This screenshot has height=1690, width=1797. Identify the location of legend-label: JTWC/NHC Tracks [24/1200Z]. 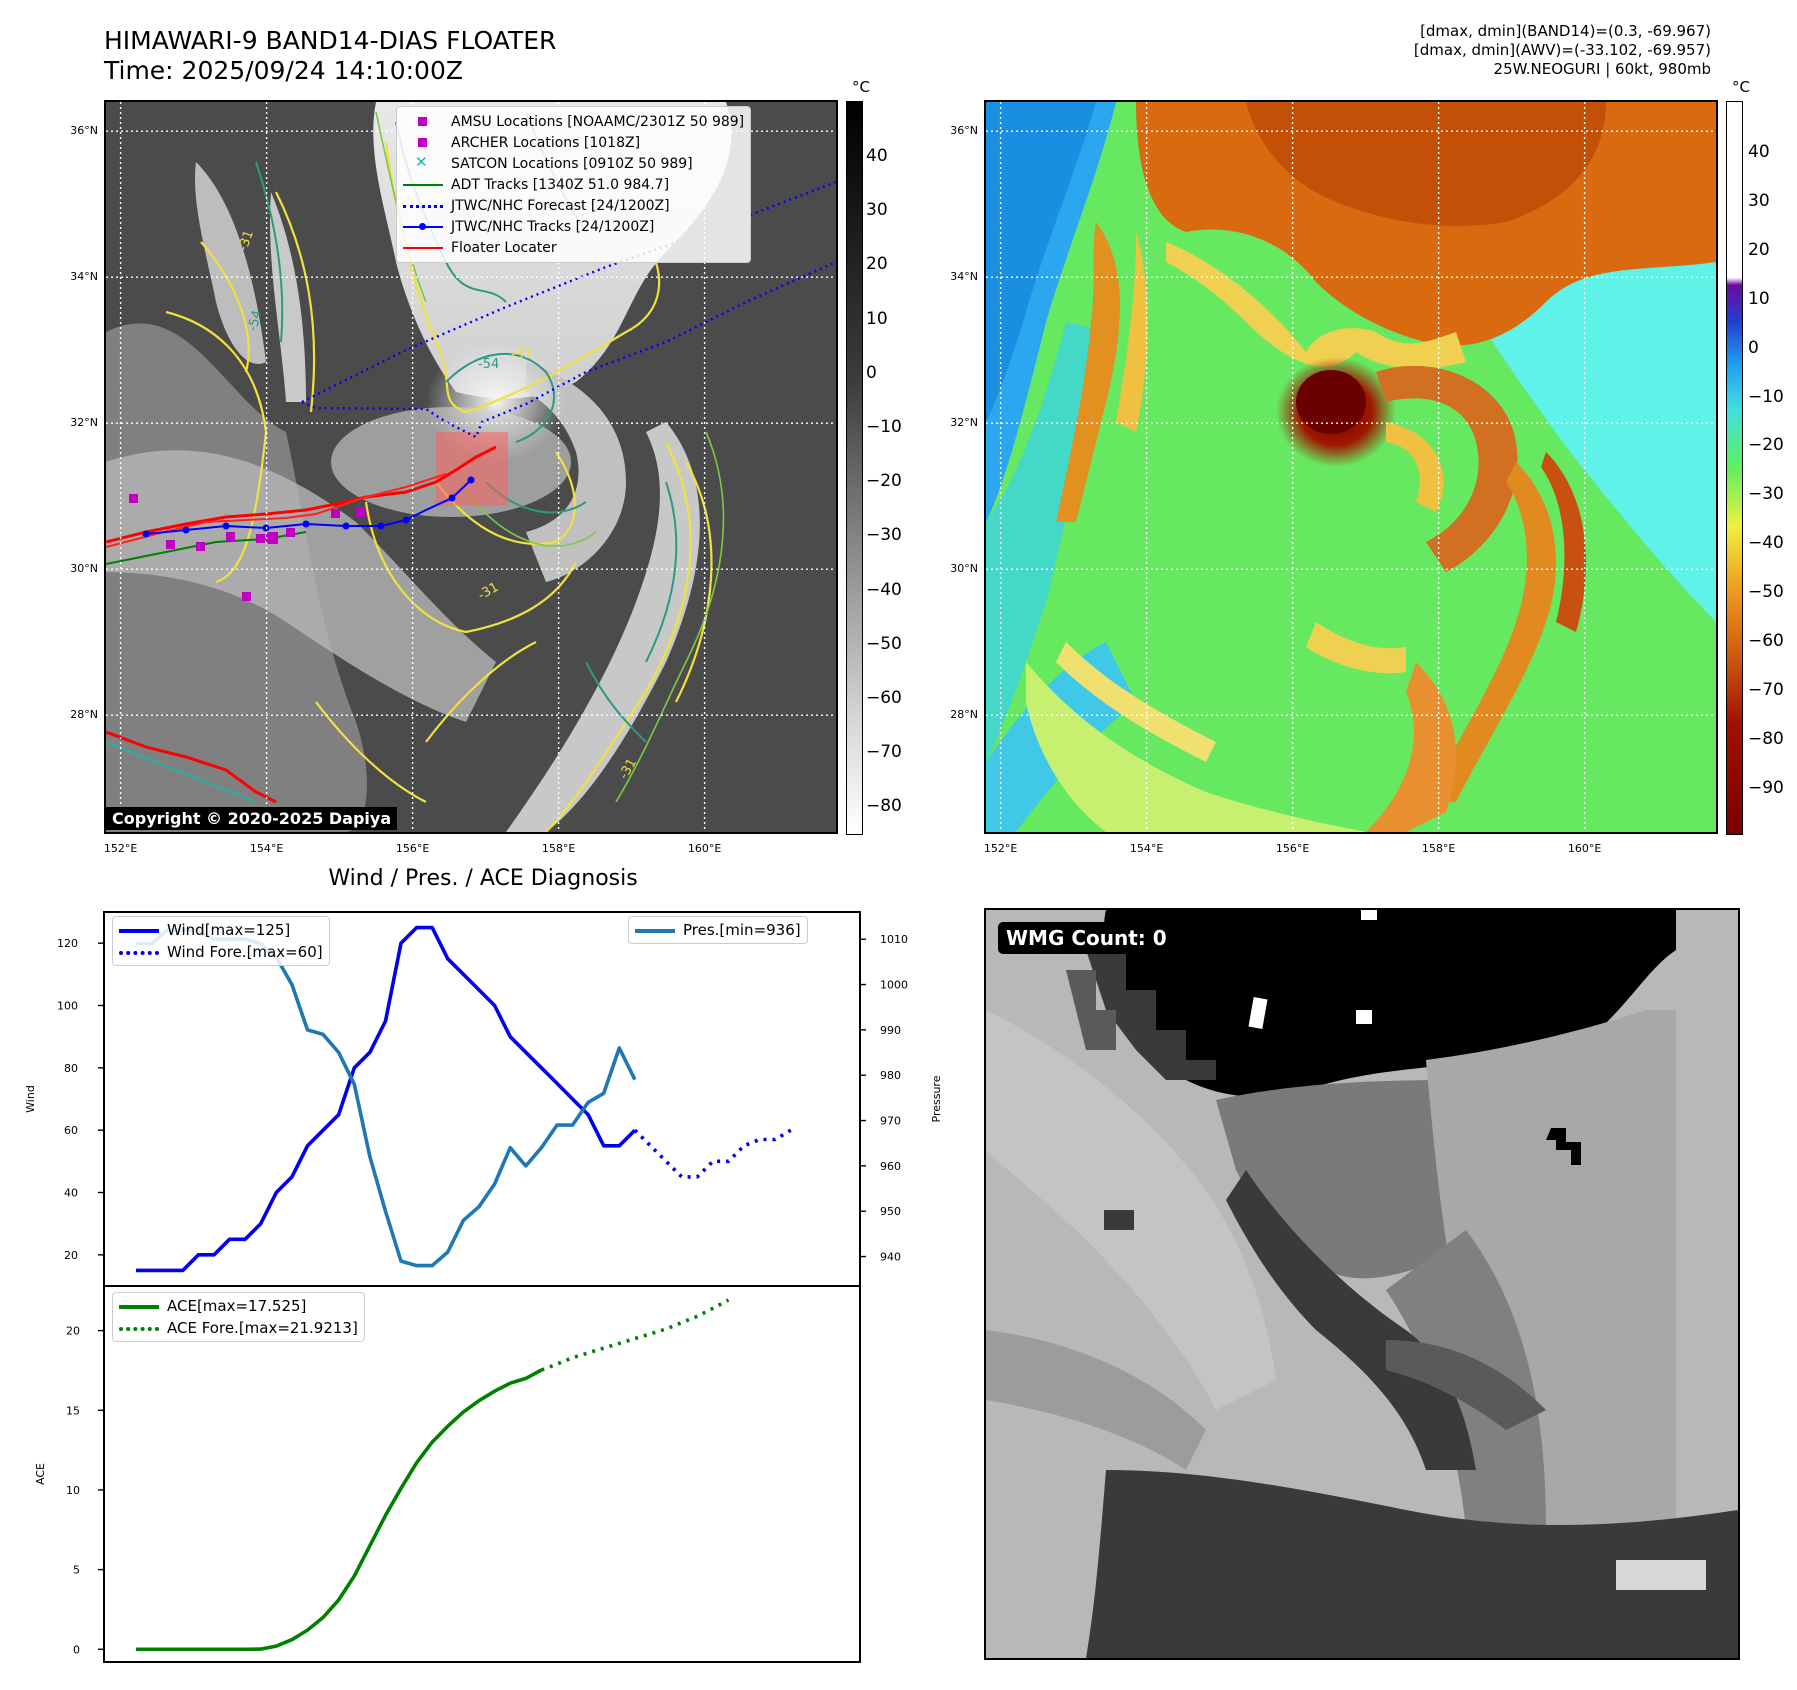
(553, 226).